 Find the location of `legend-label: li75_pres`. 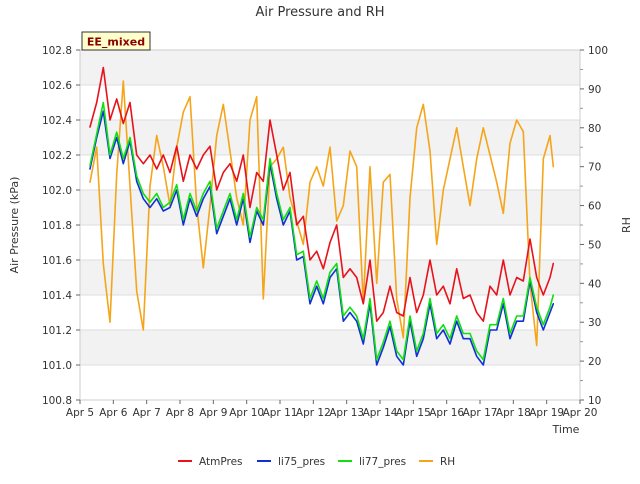

legend-label: li75_pres is located at coordinates (301, 462).